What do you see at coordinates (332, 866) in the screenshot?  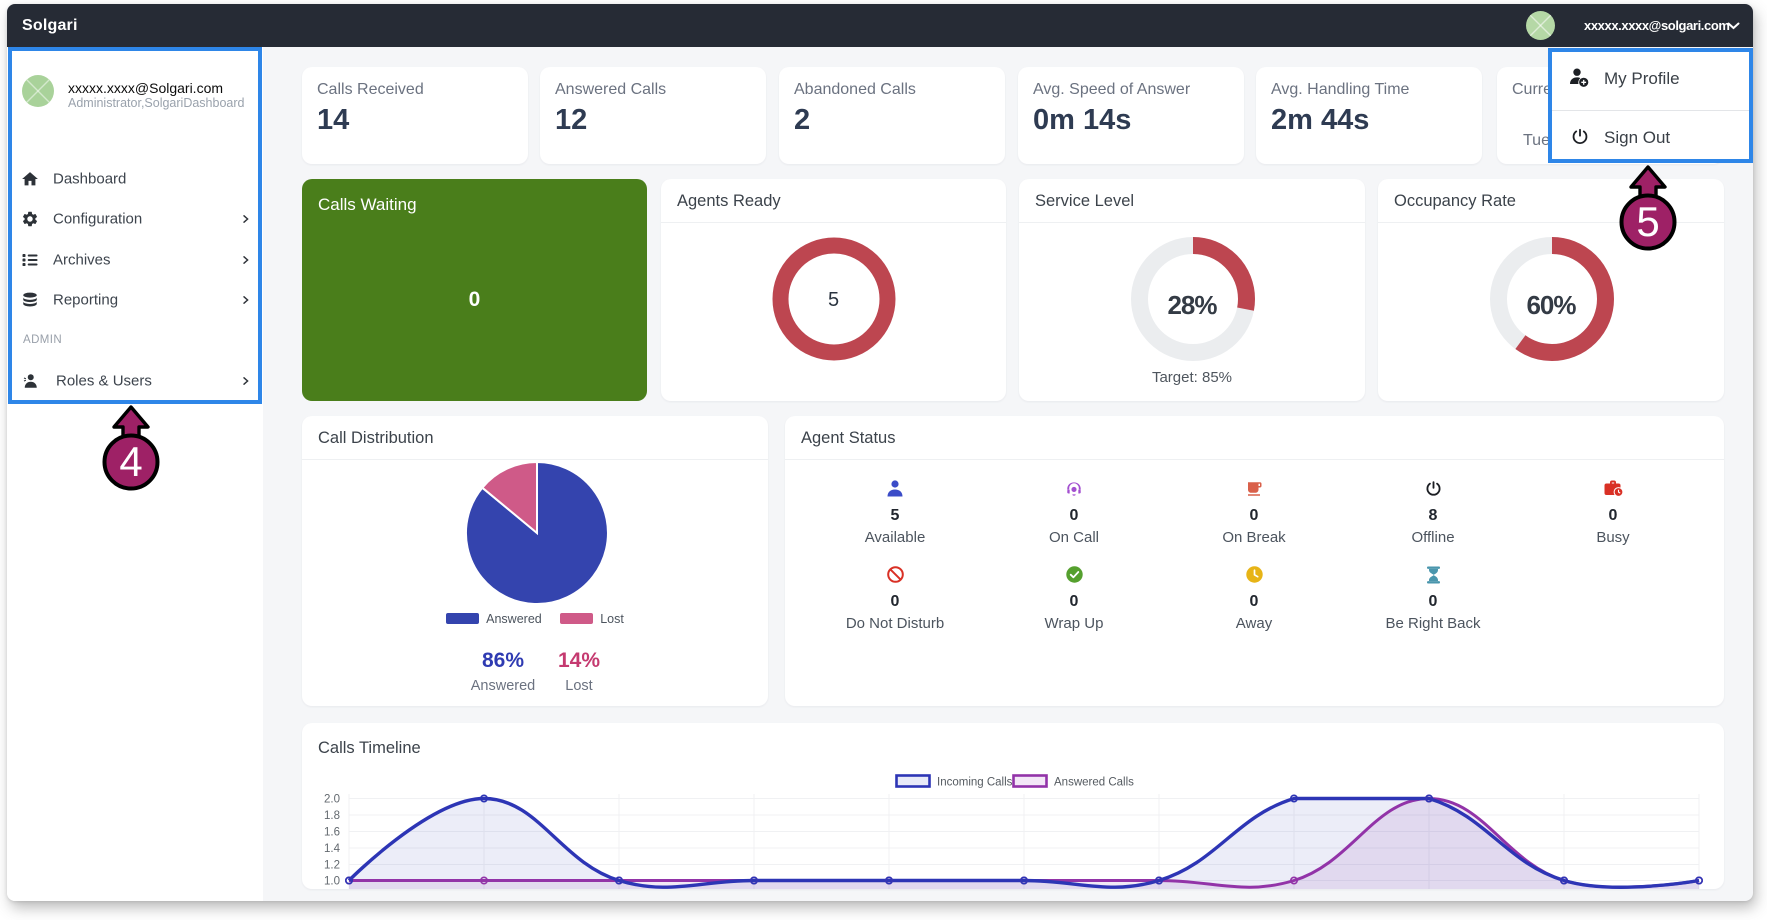 I see `svg-text: 1.2` at bounding box center [332, 866].